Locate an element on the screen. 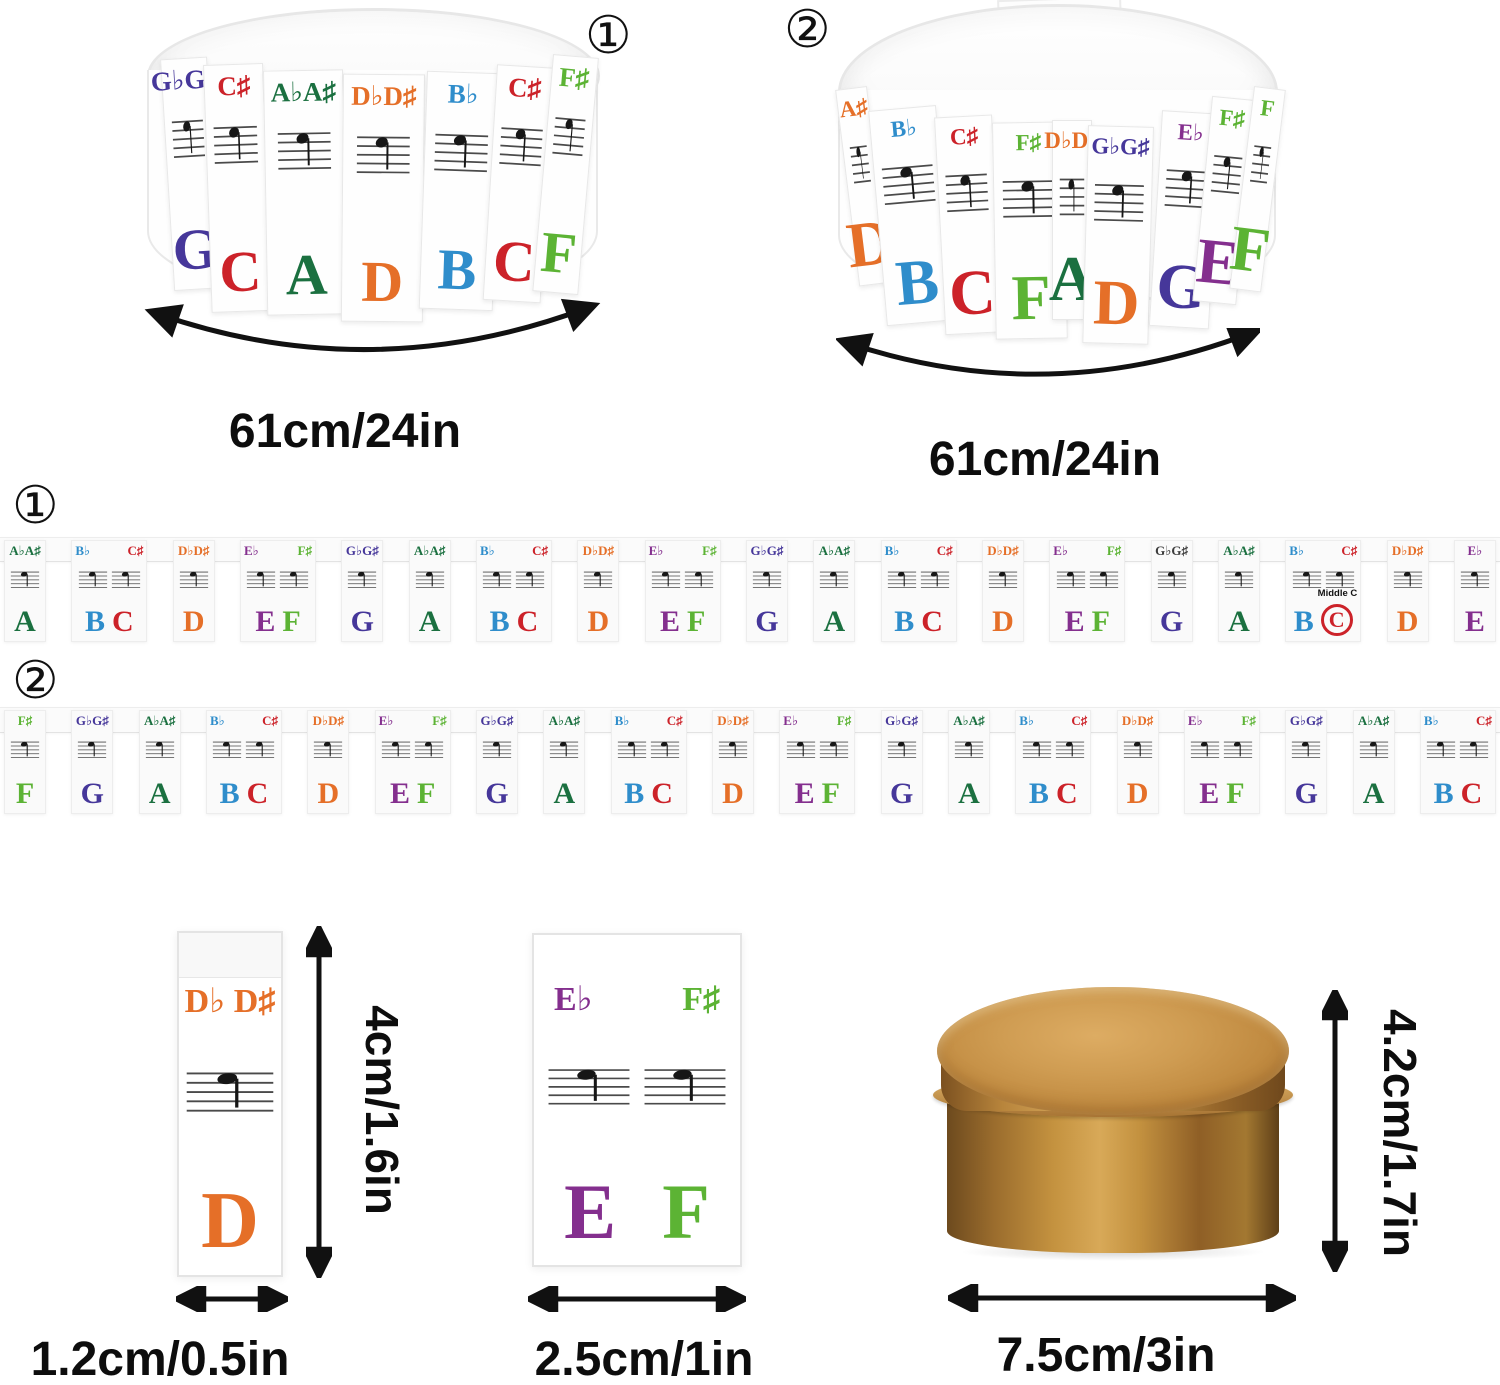  note-card-F: F♯ F is located at coordinates (1030, 230).